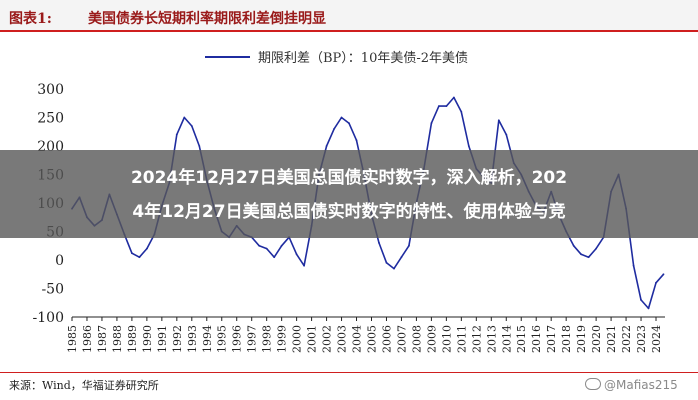 This screenshot has width=698, height=400. What do you see at coordinates (52, 290) in the screenshot?
I see `y-tick-label: -50` at bounding box center [52, 290].